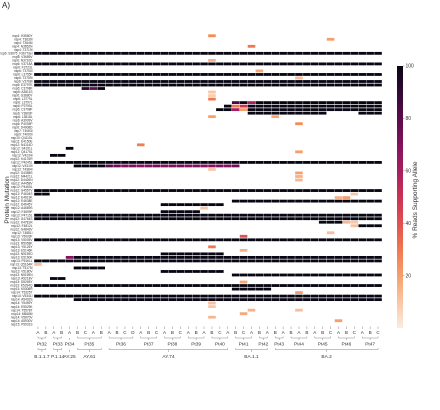 The image size is (440, 410). I want to click on y-axis-title: Protein Mutation, so click(7, 200).